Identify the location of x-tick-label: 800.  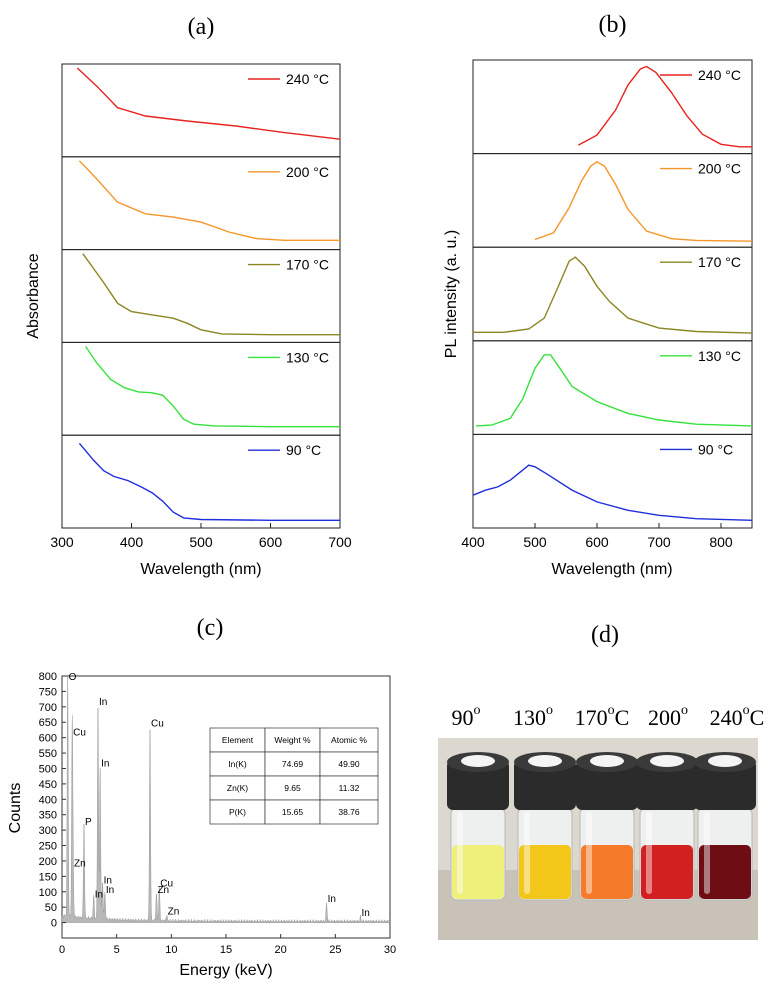
(721, 542).